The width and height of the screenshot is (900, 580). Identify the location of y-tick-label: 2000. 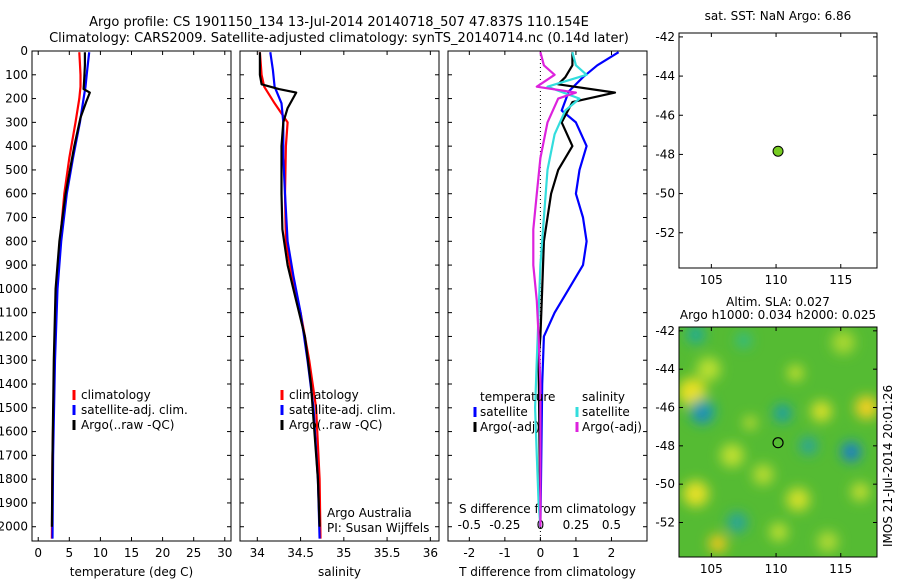
(14, 527).